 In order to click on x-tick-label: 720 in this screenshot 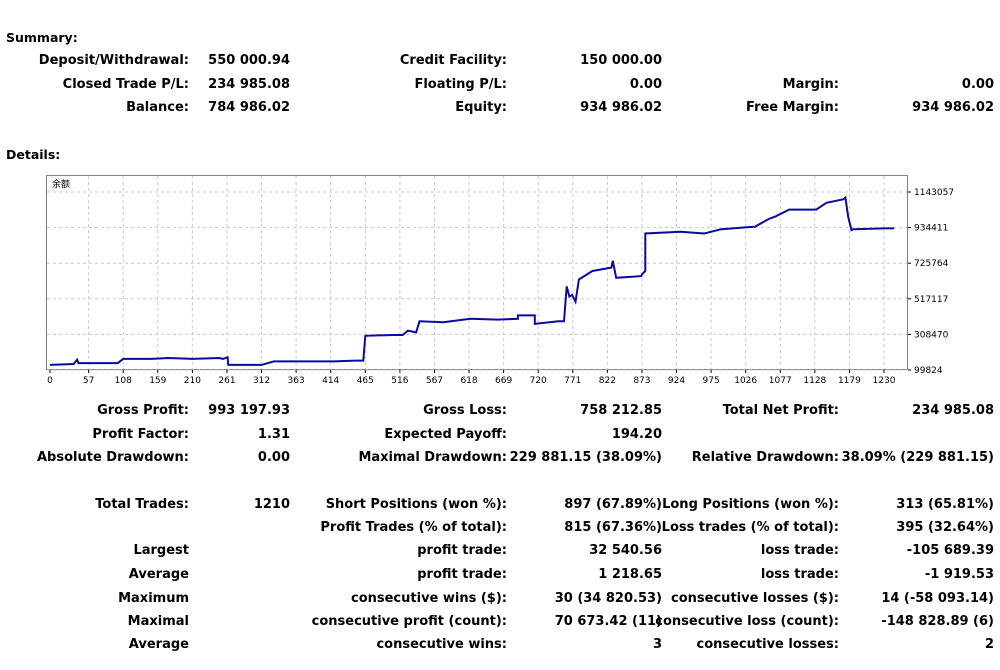, I will do `click(538, 381)`.